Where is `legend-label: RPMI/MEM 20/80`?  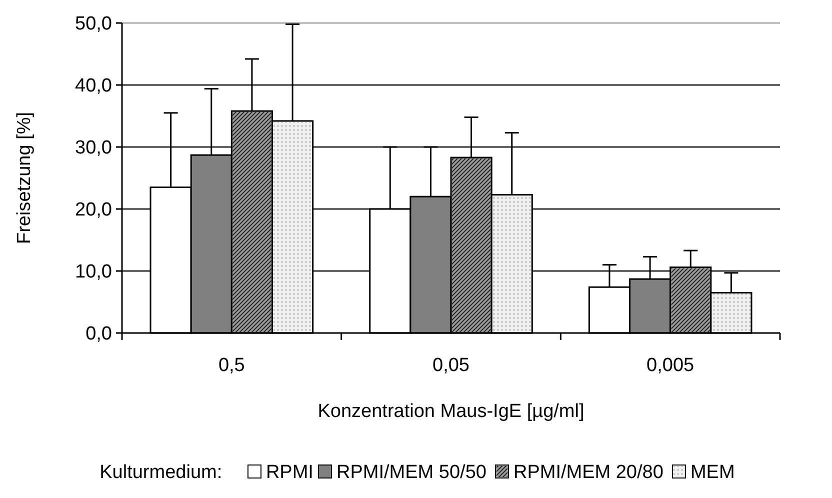 legend-label: RPMI/MEM 20/80 is located at coordinates (588, 472).